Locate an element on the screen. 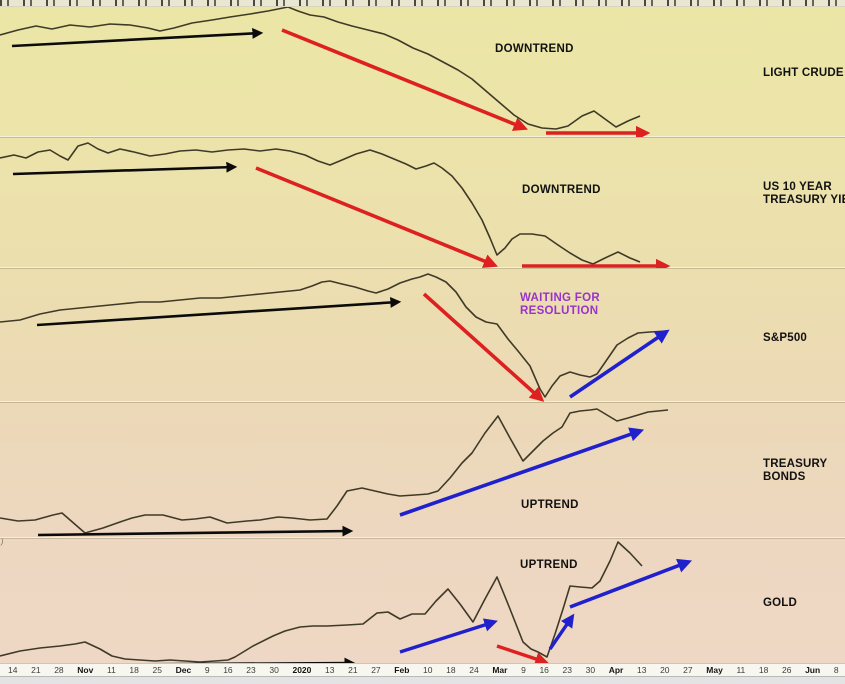  bottom-strip is located at coordinates (422, 680).